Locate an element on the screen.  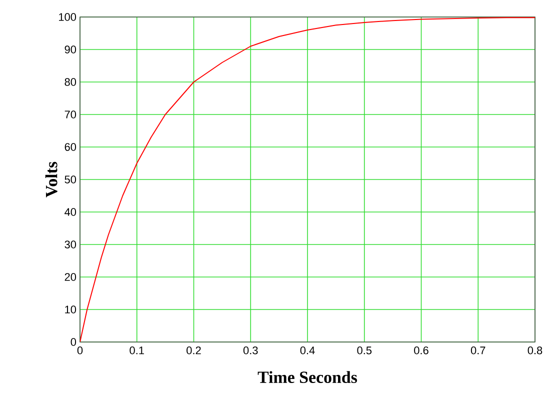
y-tick-label: 40 is located at coordinates (70, 212).